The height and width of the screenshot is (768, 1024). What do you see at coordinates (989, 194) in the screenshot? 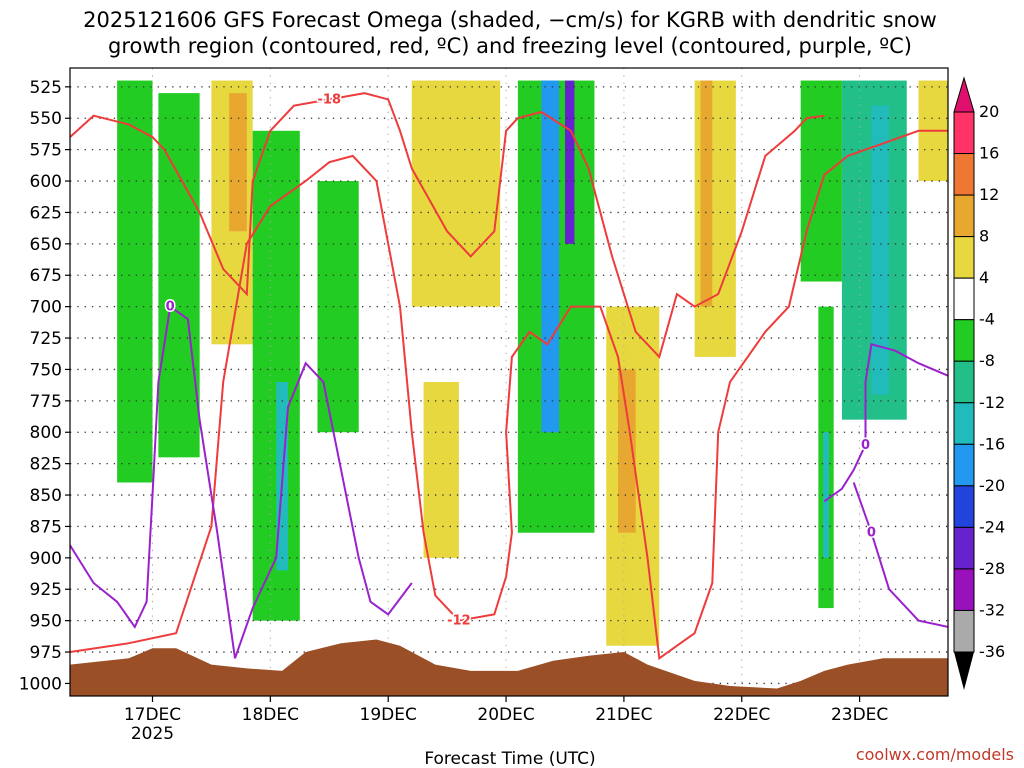
I see `colorbar-label: 12` at bounding box center [989, 194].